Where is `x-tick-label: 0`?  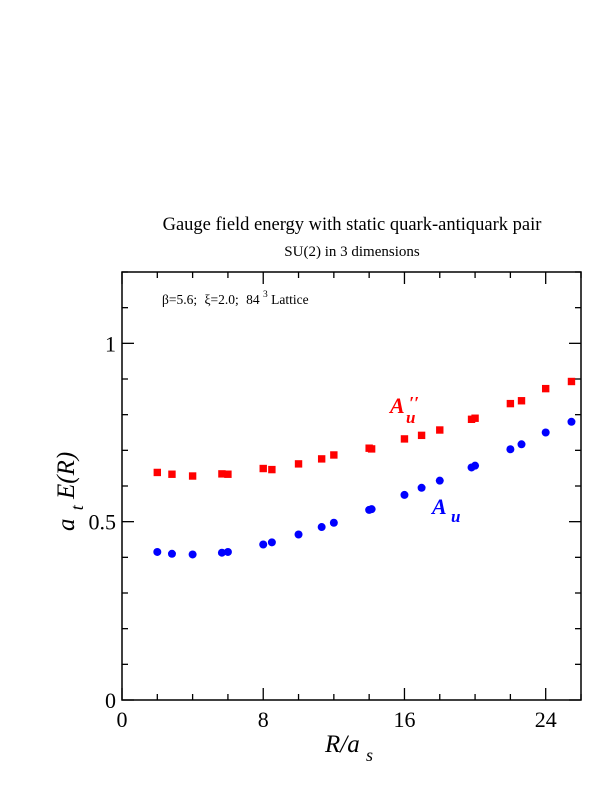
x-tick-label: 0 is located at coordinates (122, 719).